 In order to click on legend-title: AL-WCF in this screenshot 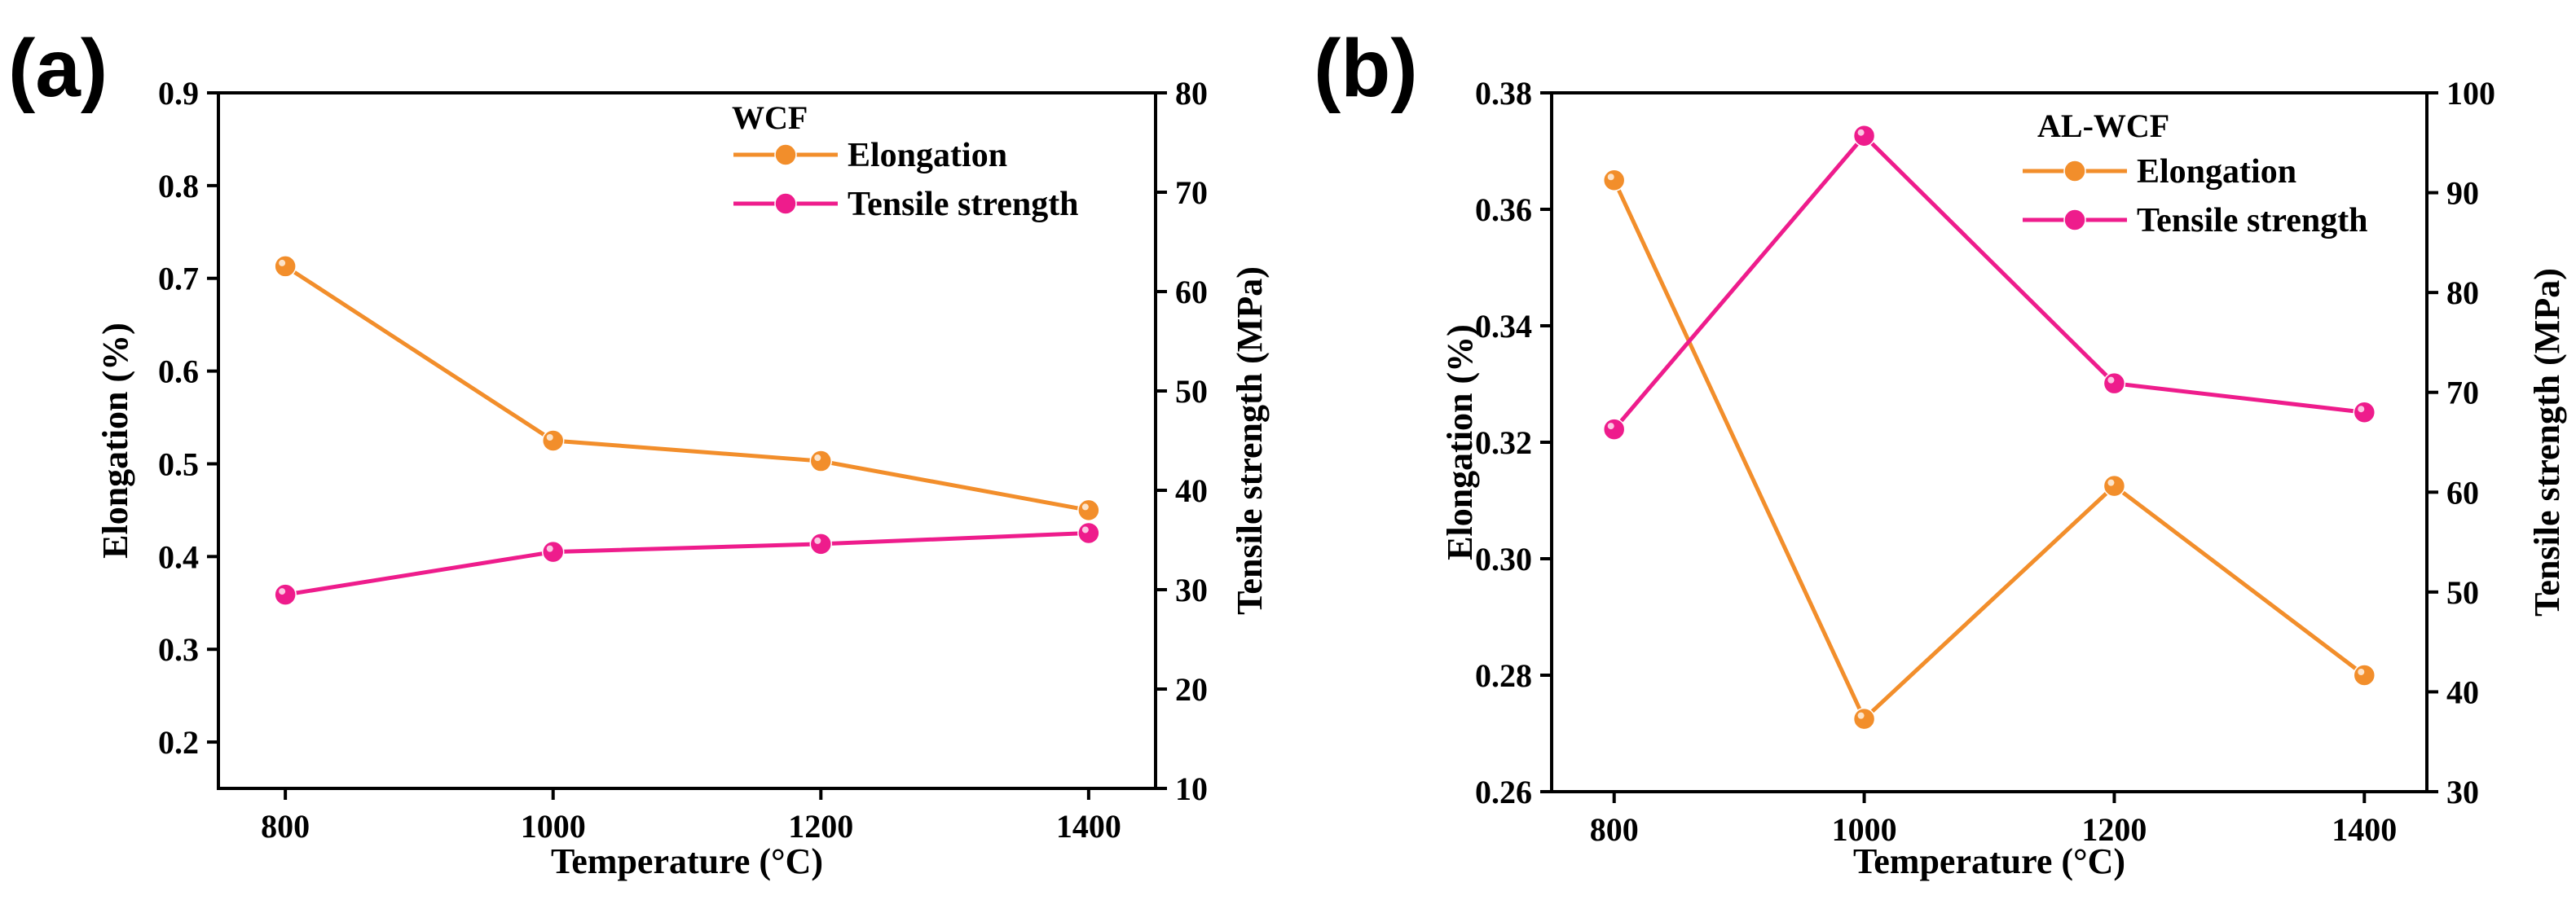, I will do `click(2103, 126)`.